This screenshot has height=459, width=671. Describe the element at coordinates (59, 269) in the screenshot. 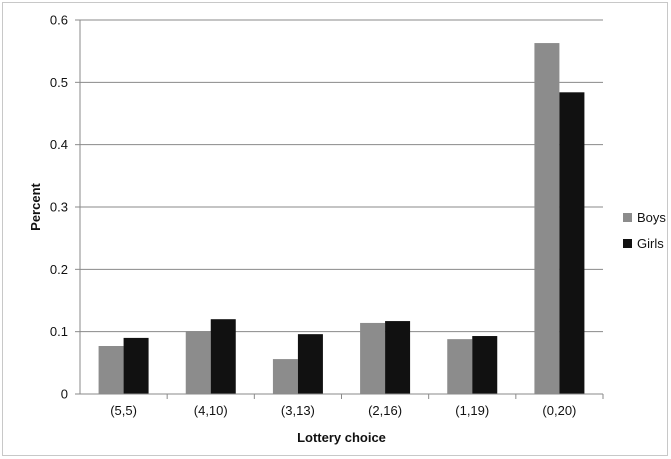

I see `y-tick-label: 0.2` at that location.